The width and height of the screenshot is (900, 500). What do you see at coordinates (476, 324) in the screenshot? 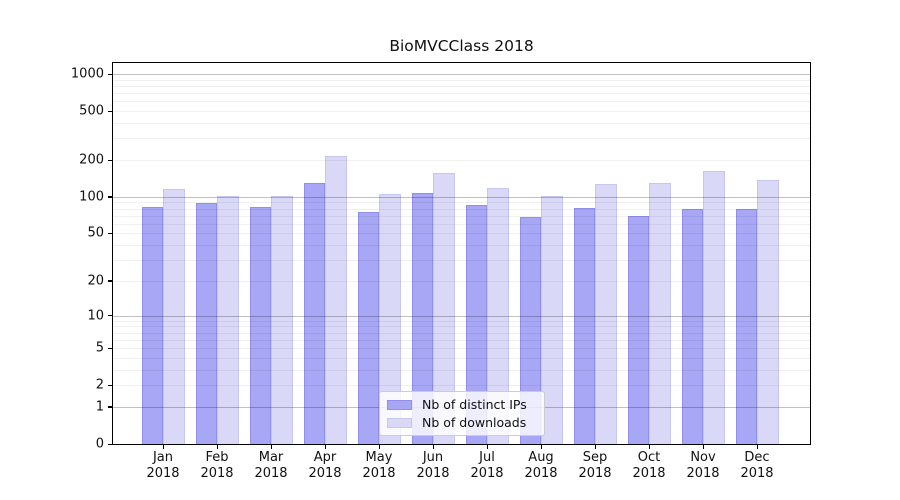
I see `bar-ips-jul` at bounding box center [476, 324].